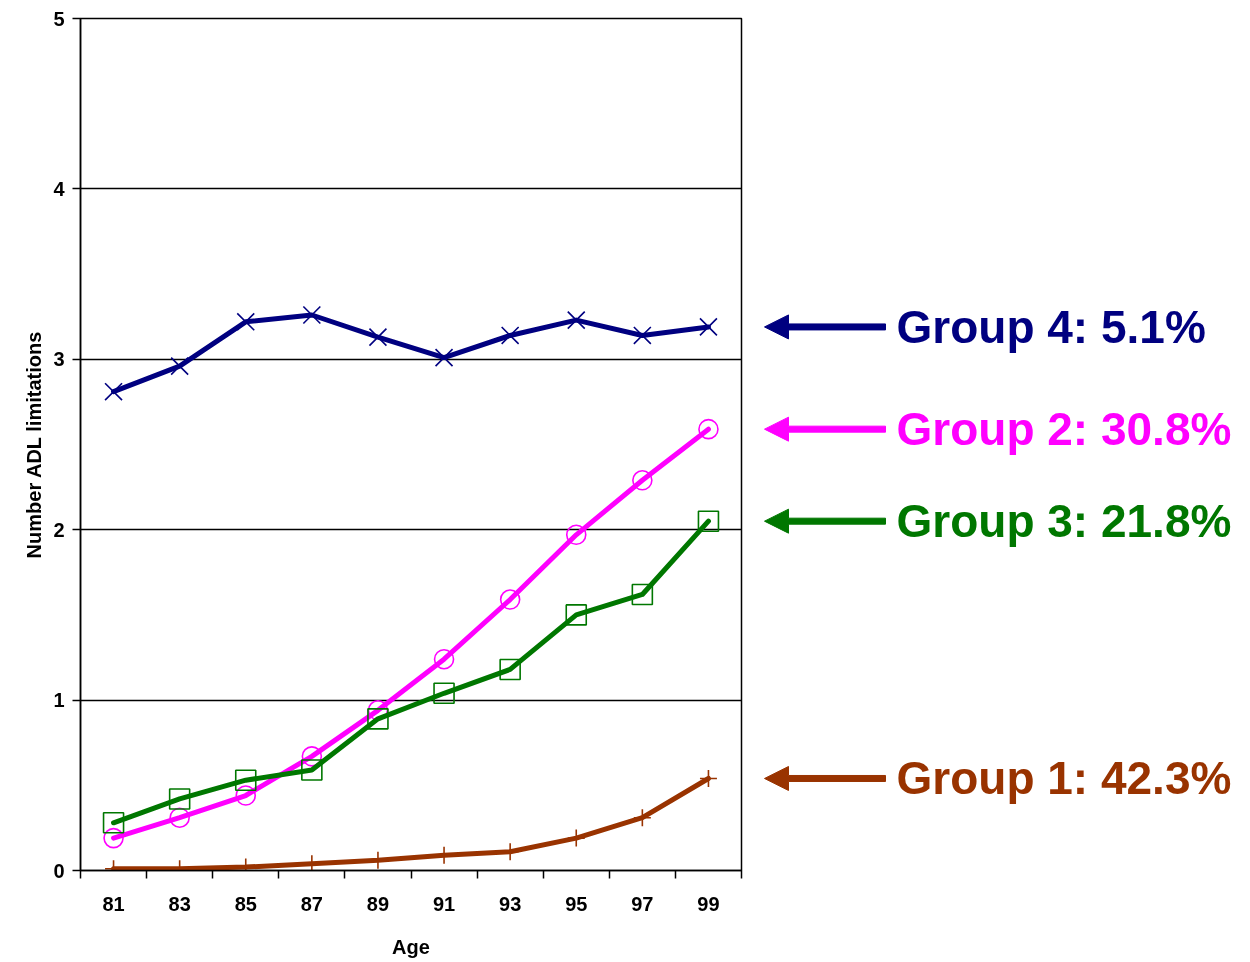  Describe the element at coordinates (59, 188) in the screenshot. I see `y-tick-label: 4` at that location.